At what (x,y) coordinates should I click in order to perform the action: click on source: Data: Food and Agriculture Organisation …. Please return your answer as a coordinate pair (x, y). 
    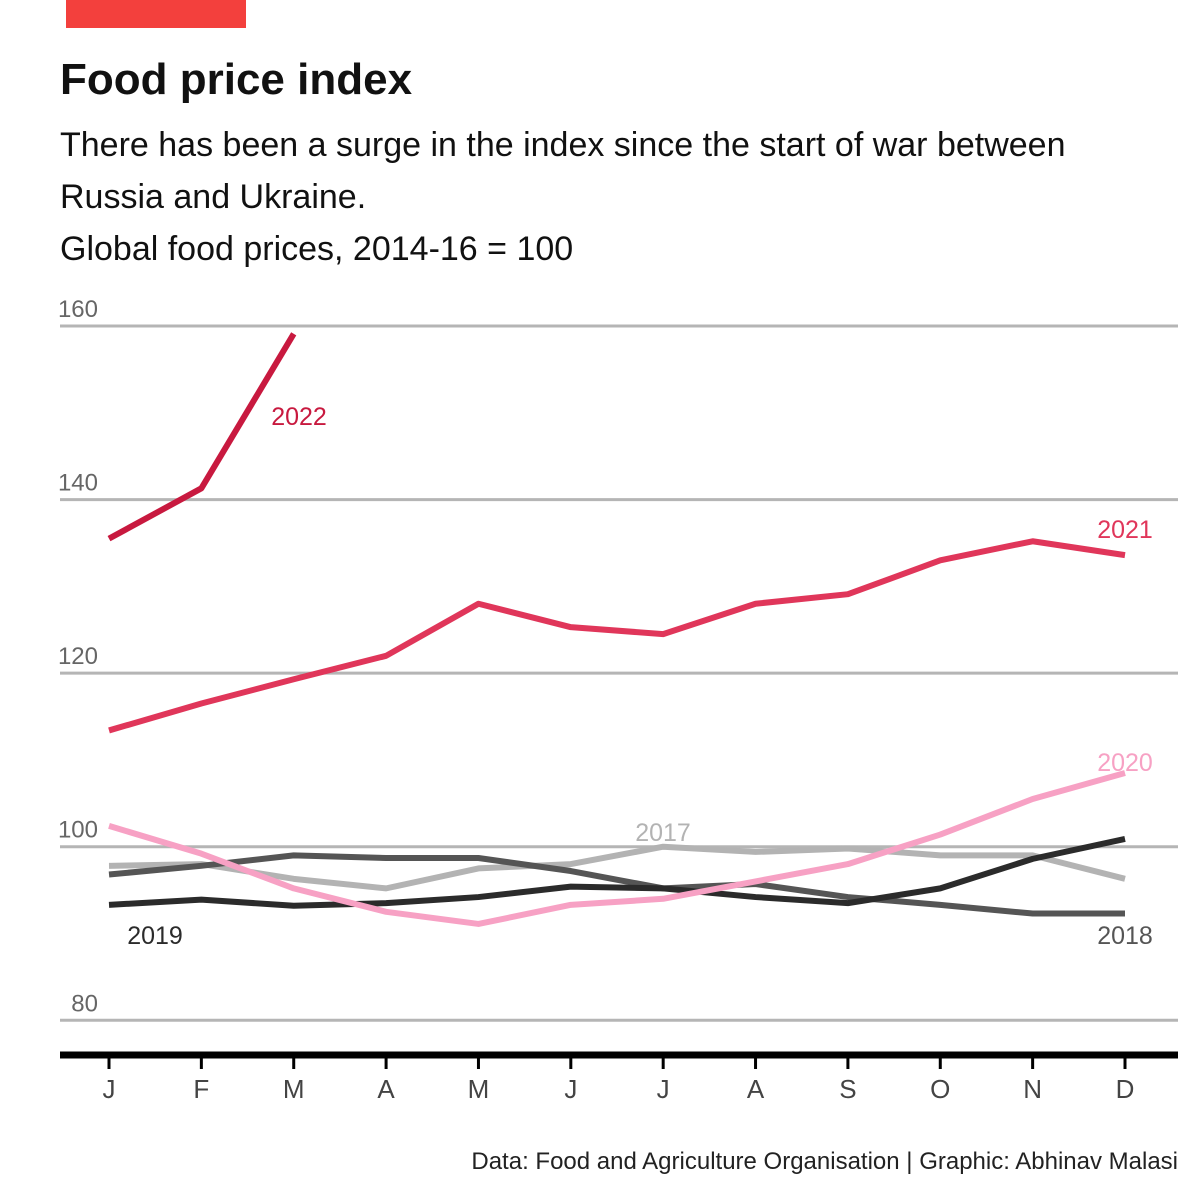
    Looking at the image, I should click on (824, 1161).